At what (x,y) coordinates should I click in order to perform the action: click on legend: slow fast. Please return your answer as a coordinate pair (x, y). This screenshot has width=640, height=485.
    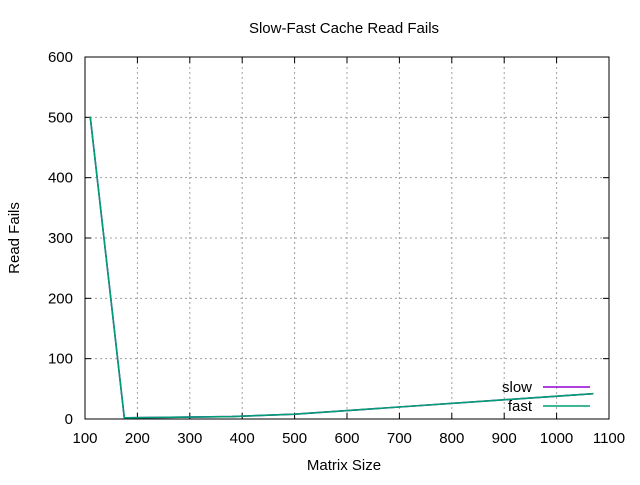
    Looking at the image, I should click on (546, 397).